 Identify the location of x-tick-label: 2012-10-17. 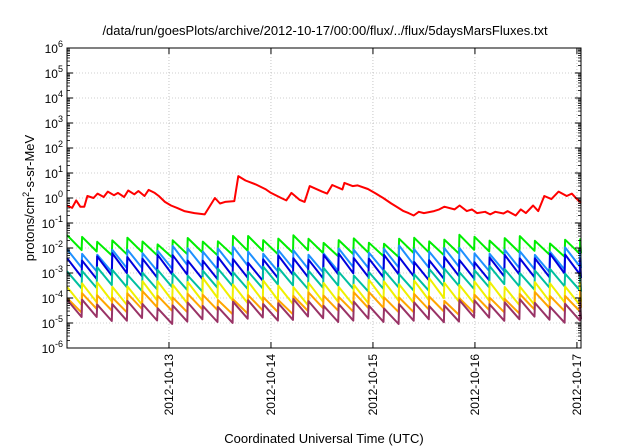
(577, 385).